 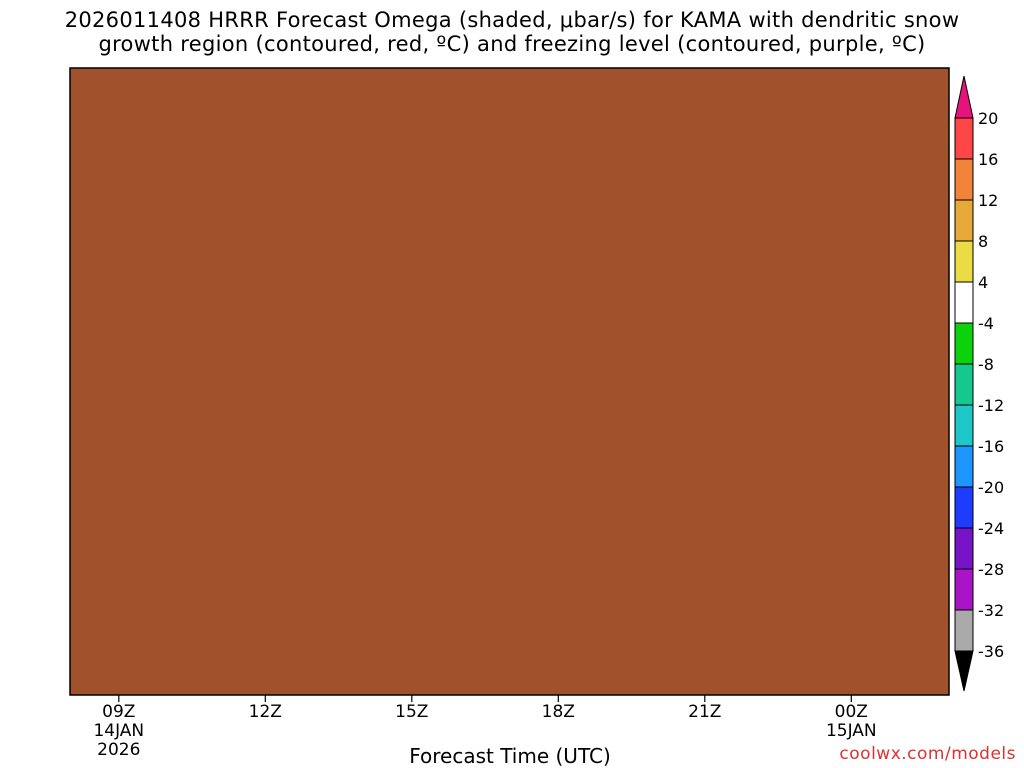 What do you see at coordinates (991, 569) in the screenshot?
I see `colorbar-label-11: -28` at bounding box center [991, 569].